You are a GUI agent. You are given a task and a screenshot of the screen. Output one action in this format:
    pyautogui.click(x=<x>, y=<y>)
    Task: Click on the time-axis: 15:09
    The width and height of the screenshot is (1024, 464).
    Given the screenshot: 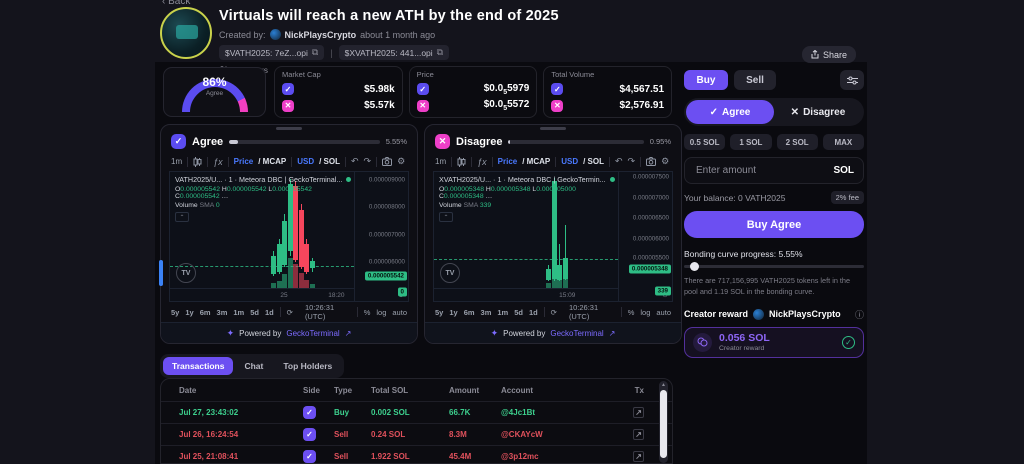 What is the action you would take?
    pyautogui.click(x=526, y=294)
    